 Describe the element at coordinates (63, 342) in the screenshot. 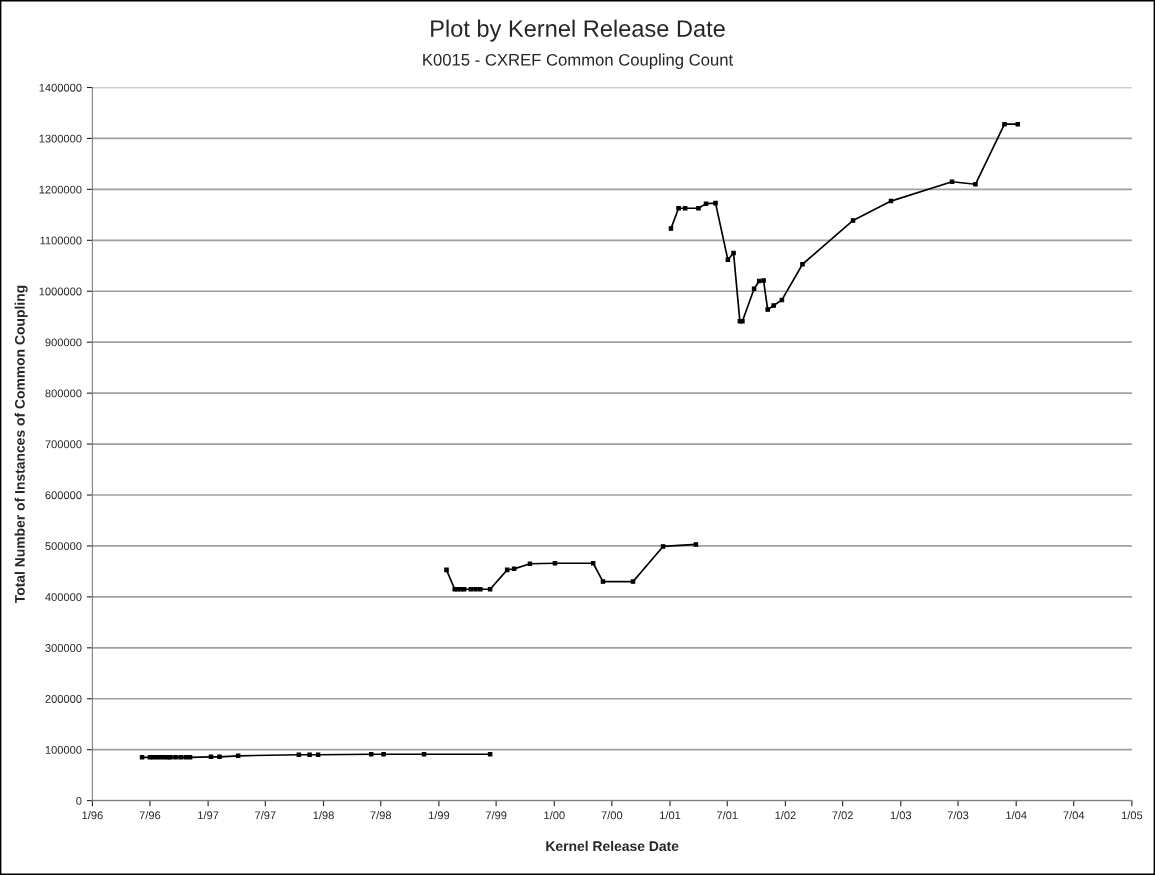

I see `y-tick-label: 900000` at that location.